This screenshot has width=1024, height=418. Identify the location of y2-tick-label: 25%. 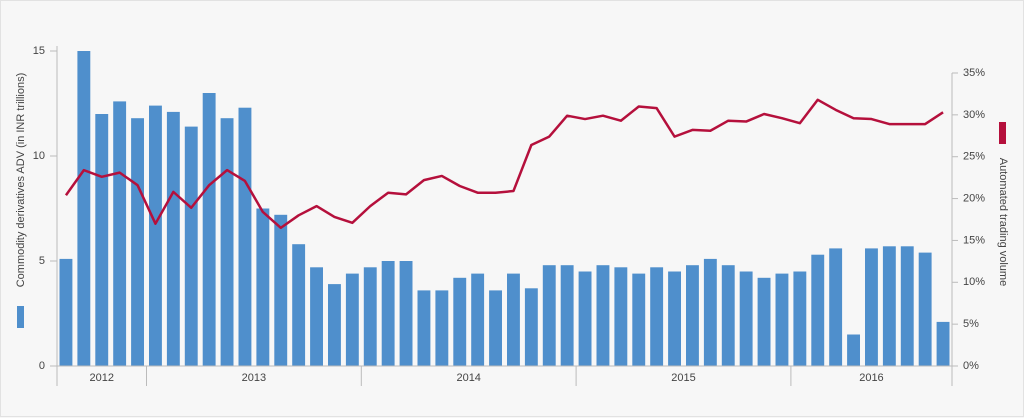
(974, 157).